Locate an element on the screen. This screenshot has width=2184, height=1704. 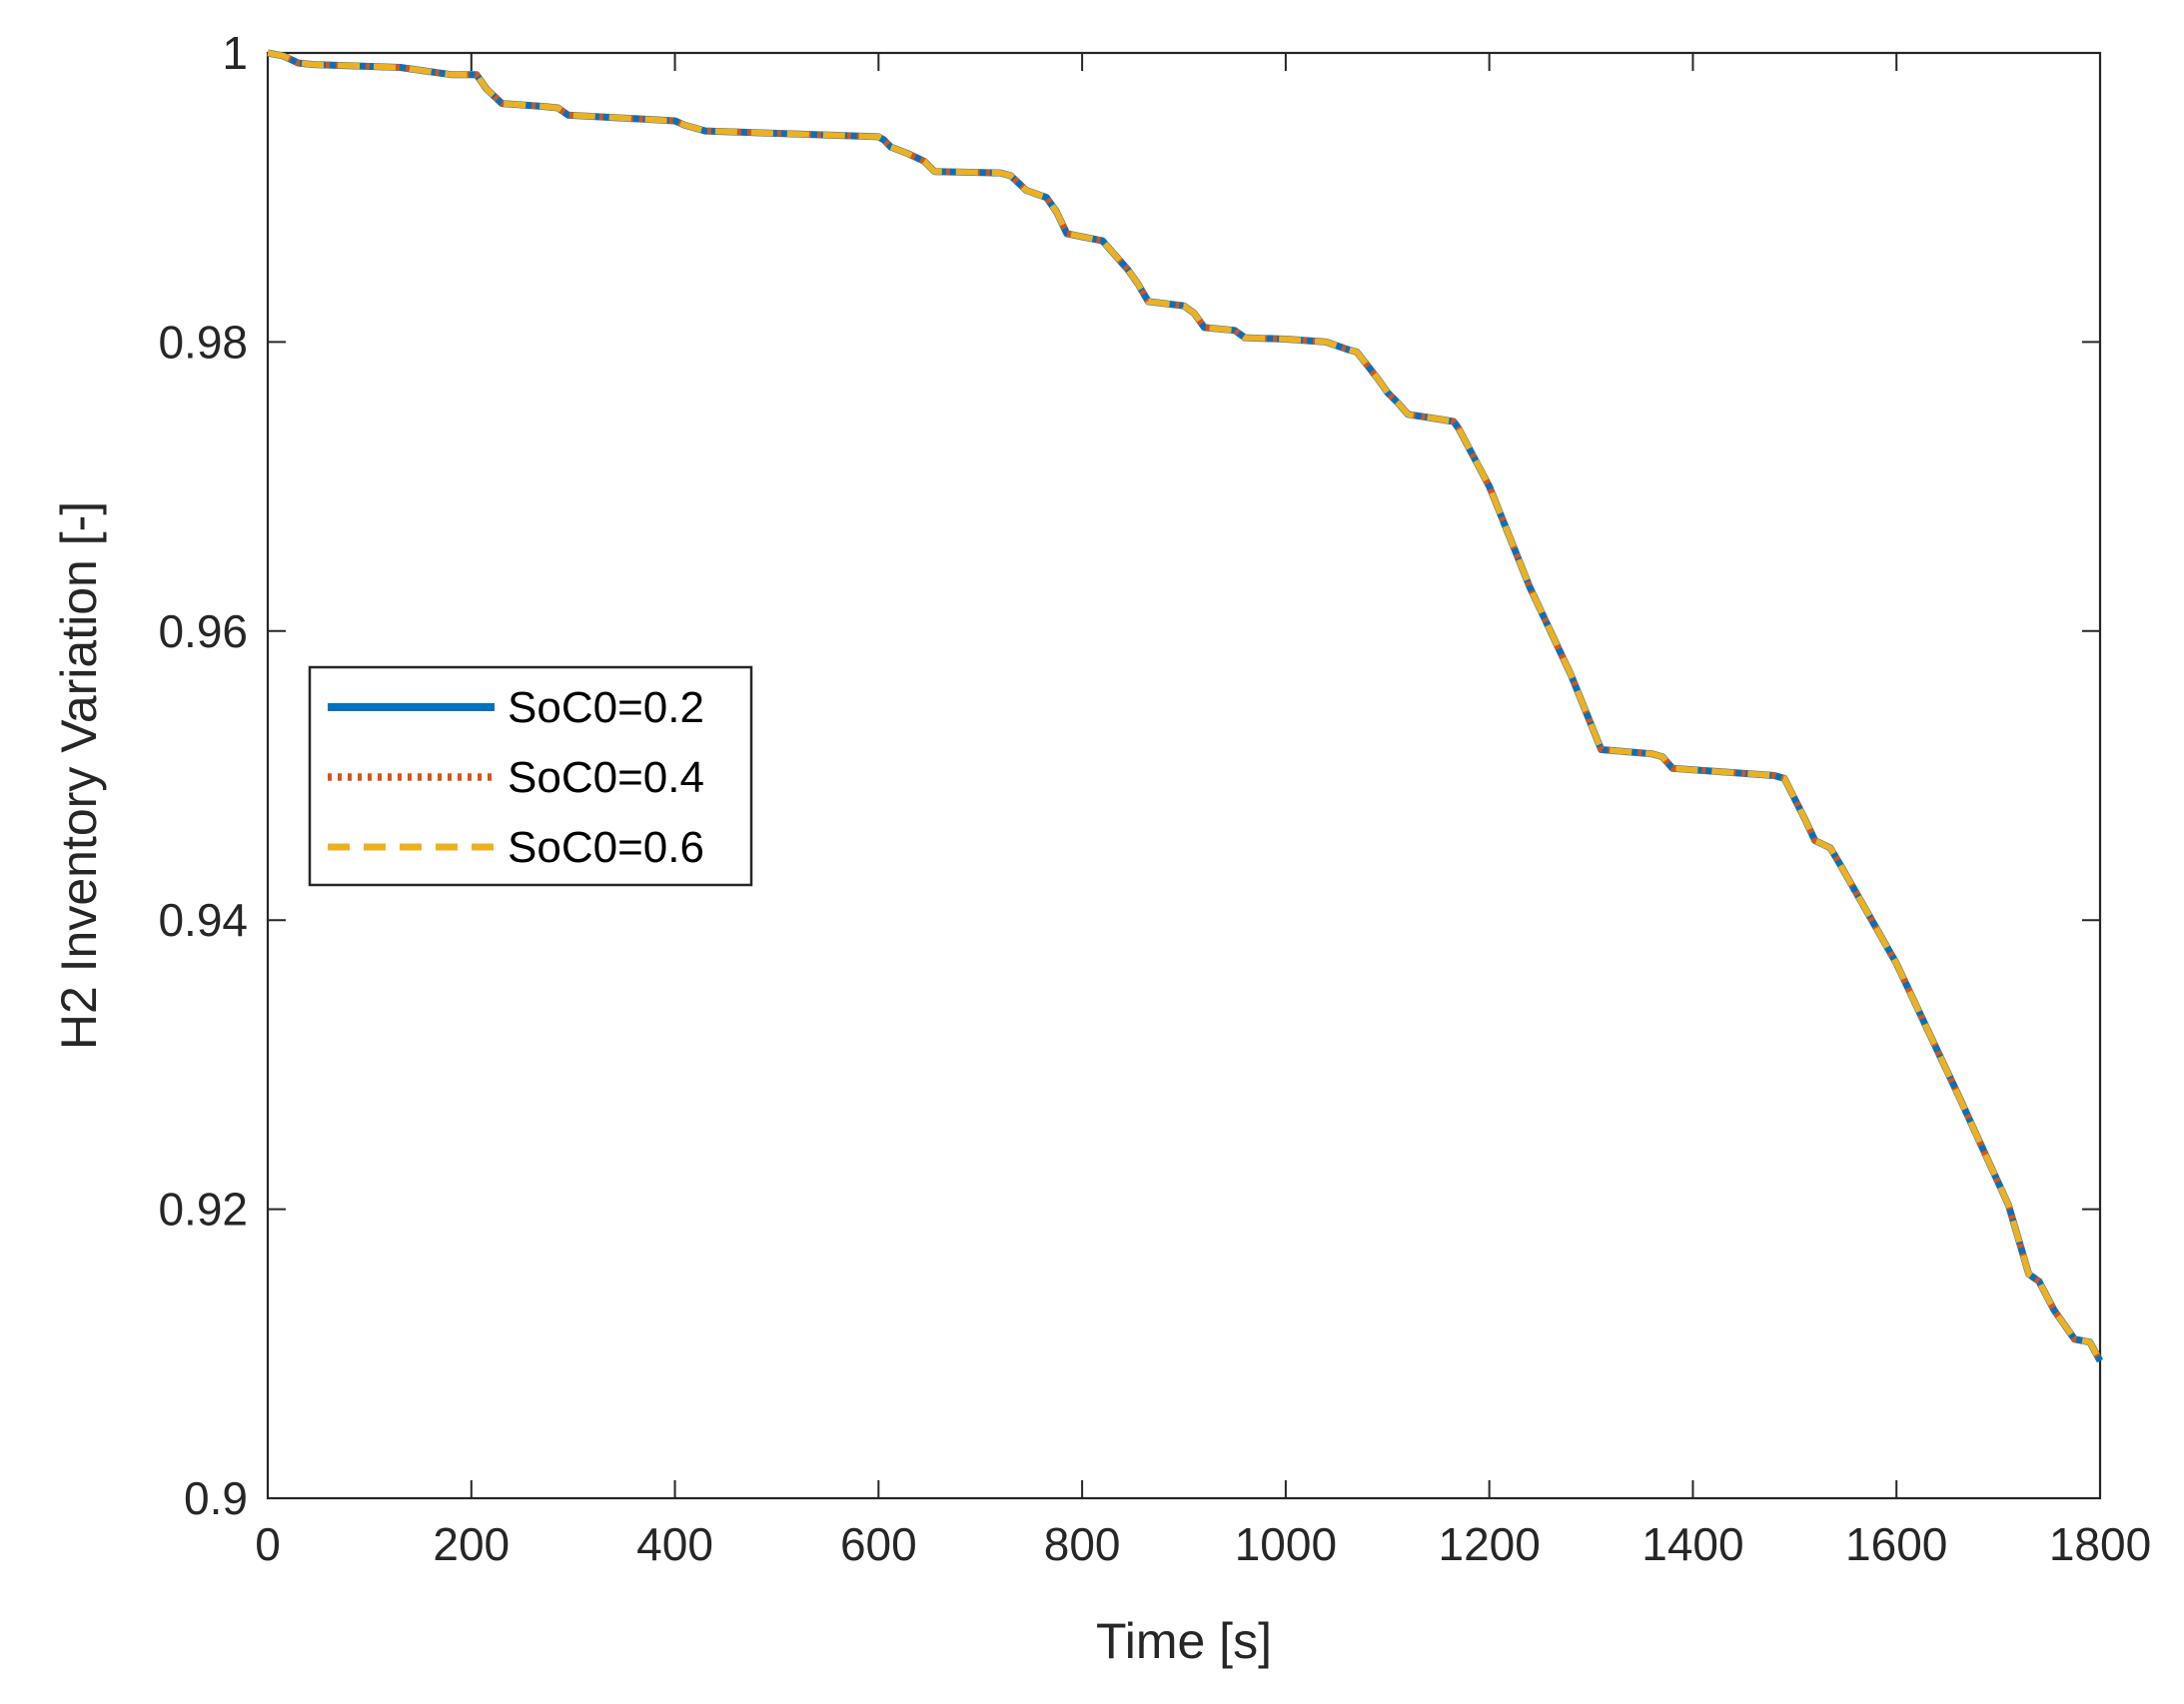
x-tick-label: 600 is located at coordinates (878, 1544).